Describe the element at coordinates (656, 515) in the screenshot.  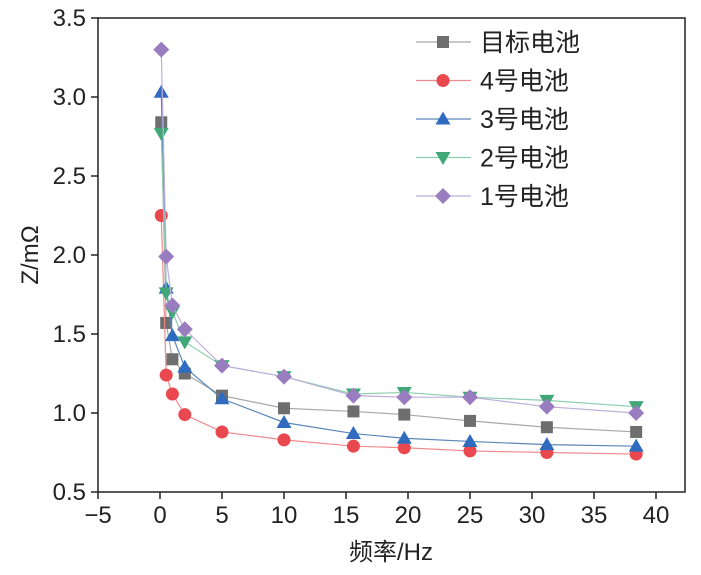
I see `x-tick-label: 40` at that location.